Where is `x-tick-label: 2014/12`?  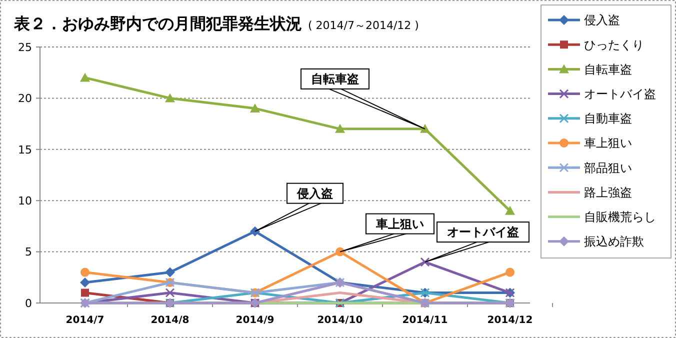
x-tick-label: 2014/12 is located at coordinates (510, 320).